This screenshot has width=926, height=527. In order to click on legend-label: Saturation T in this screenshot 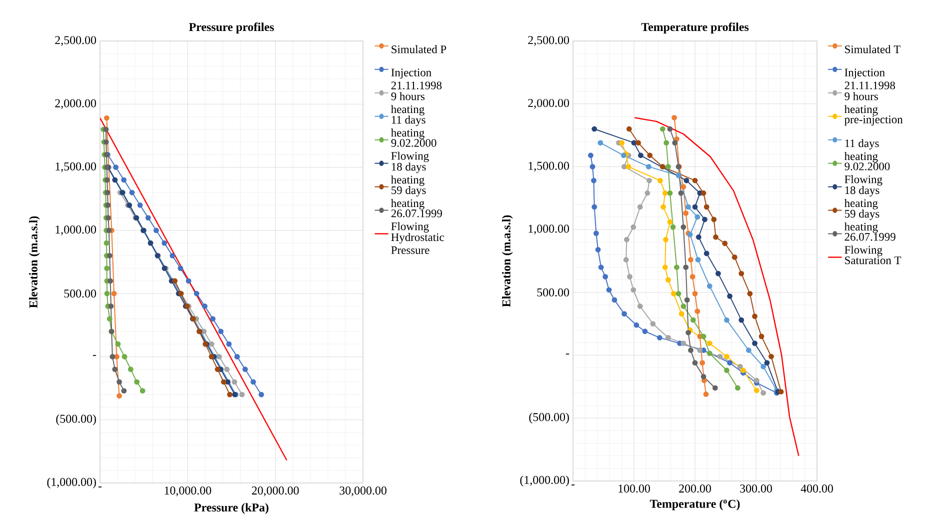, I will do `click(873, 260)`.